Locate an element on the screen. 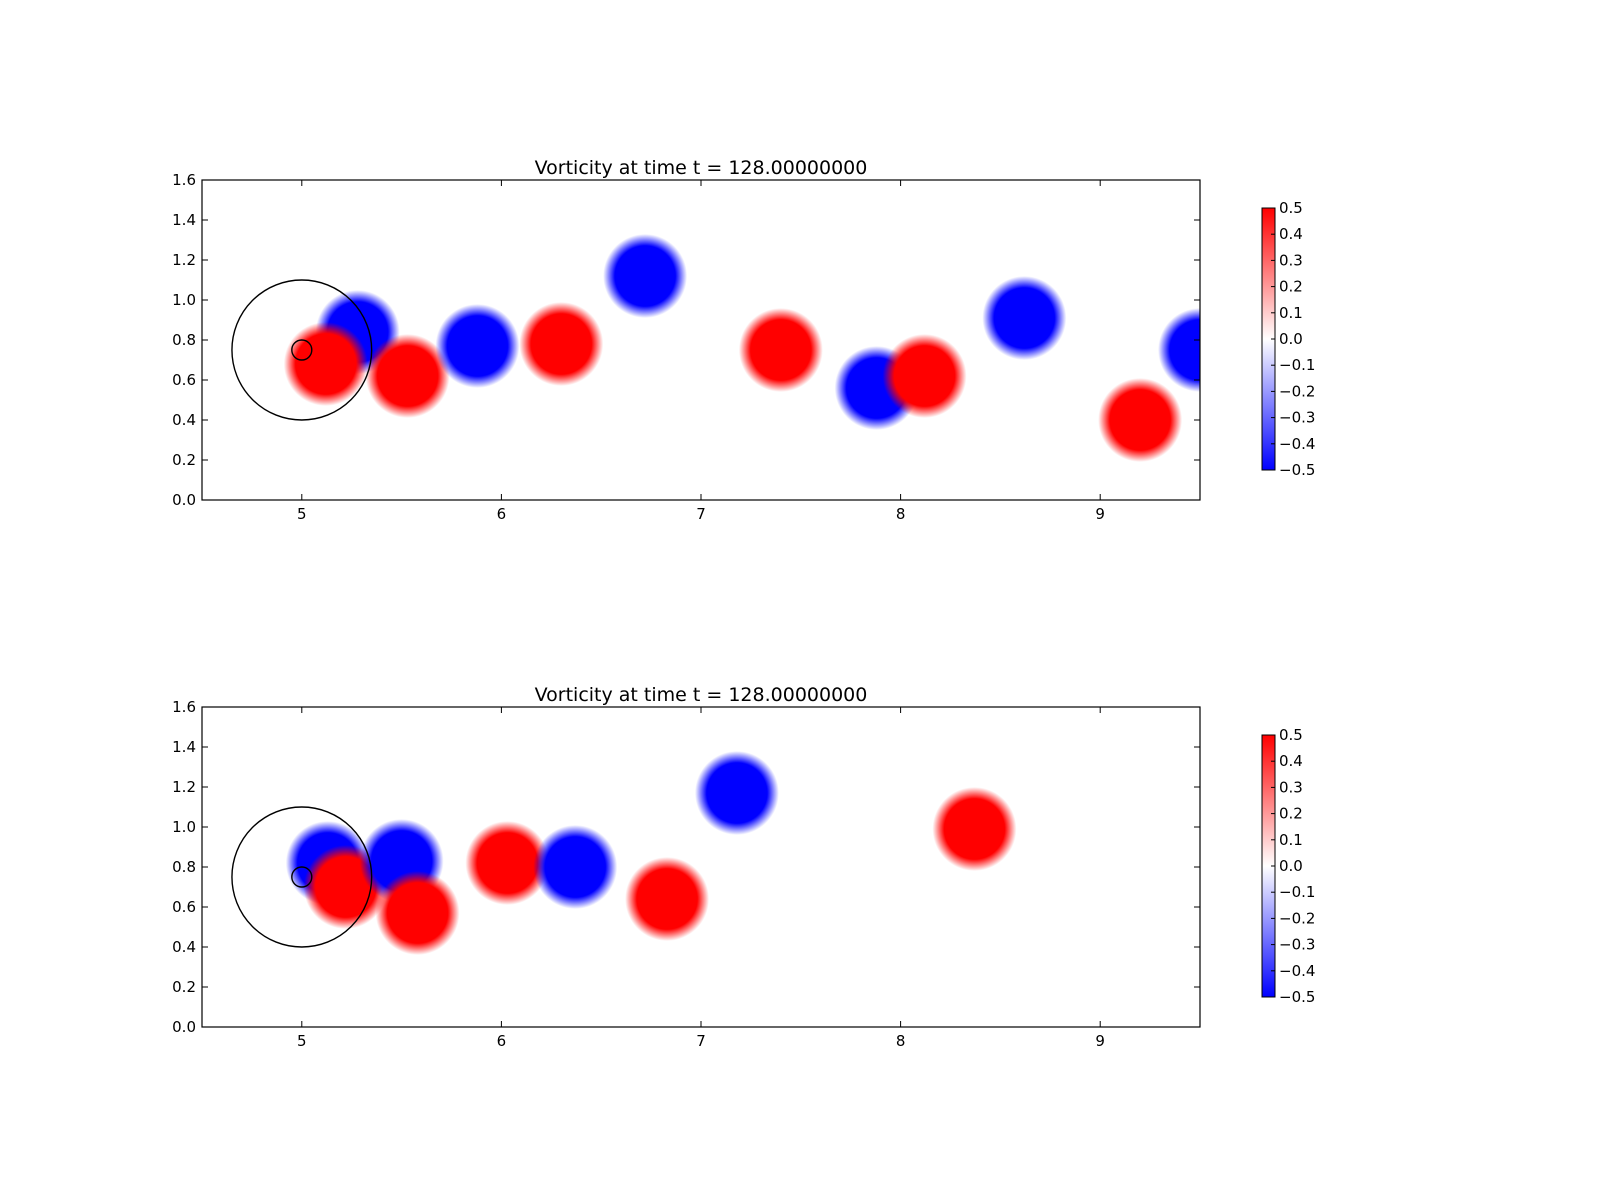  panel-1-colorbar: 0.5 0.4 0.3 0.2 0.1 0.0 −0.1 −0.2 −0.3 −0.4 −0.5 is located at coordinates (1288, 339).